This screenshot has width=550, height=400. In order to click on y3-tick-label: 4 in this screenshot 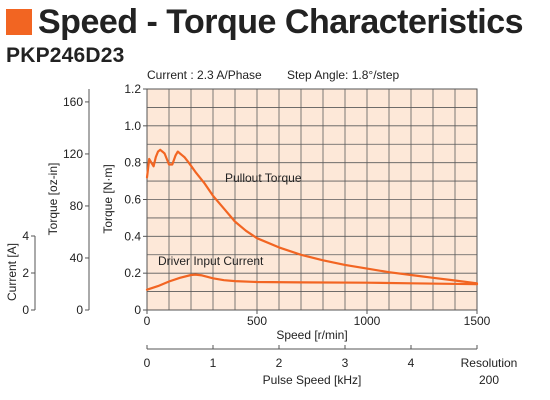, I will do `click(25, 236)`.